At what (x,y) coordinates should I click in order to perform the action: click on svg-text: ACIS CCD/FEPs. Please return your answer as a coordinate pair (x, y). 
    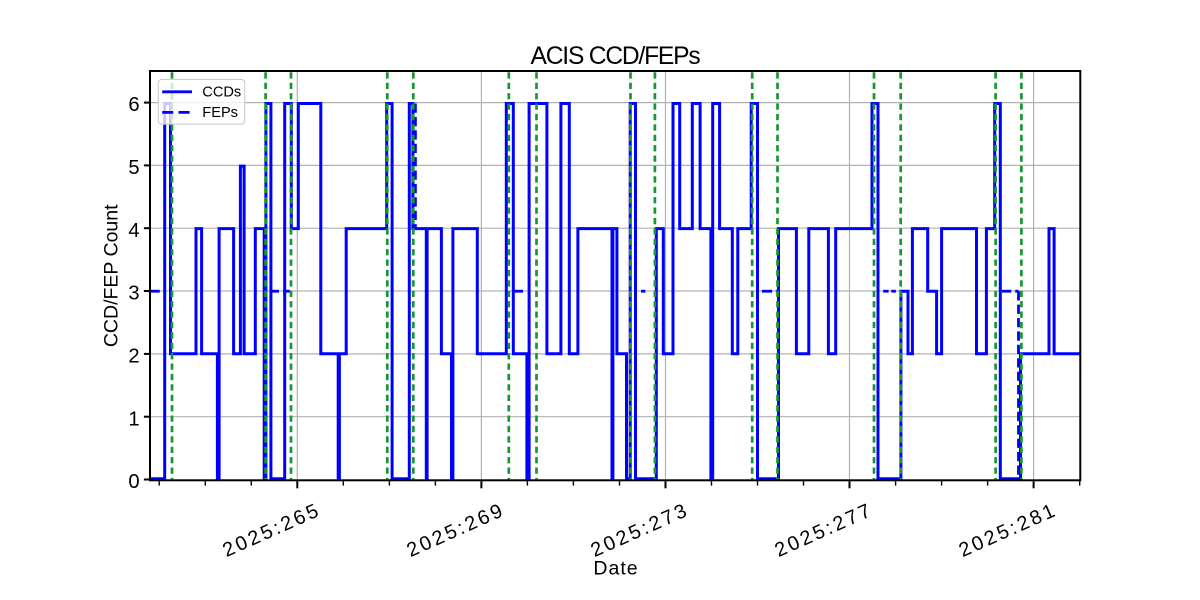
    Looking at the image, I should click on (616, 56).